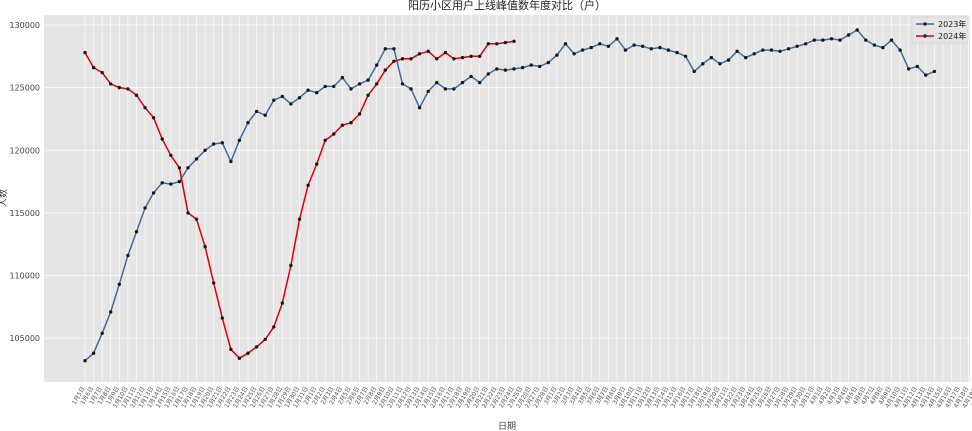 This screenshot has height=431, width=972. Describe the element at coordinates (24, 88) in the screenshot. I see `y-tick-label: 125000` at that location.